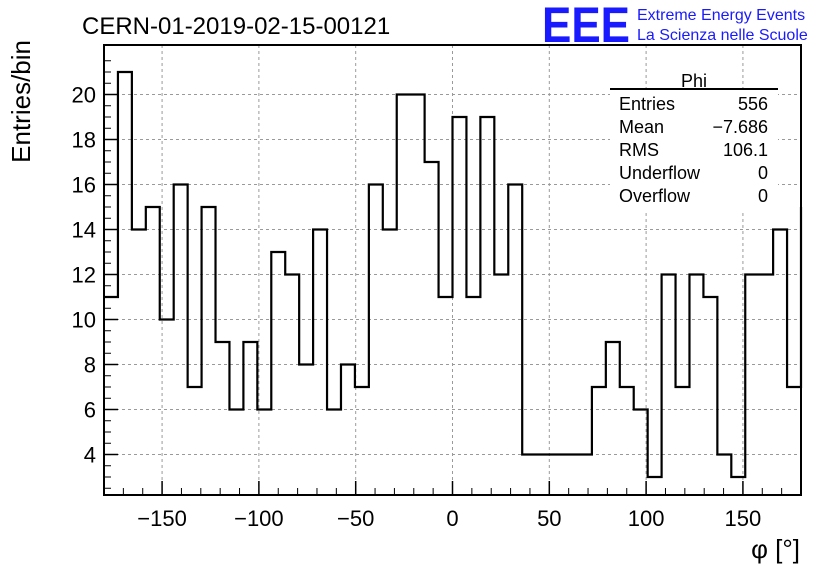 The height and width of the screenshot is (572, 836). Describe the element at coordinates (655, 196) in the screenshot. I see `stat-label-overflow: Overflow` at that location.